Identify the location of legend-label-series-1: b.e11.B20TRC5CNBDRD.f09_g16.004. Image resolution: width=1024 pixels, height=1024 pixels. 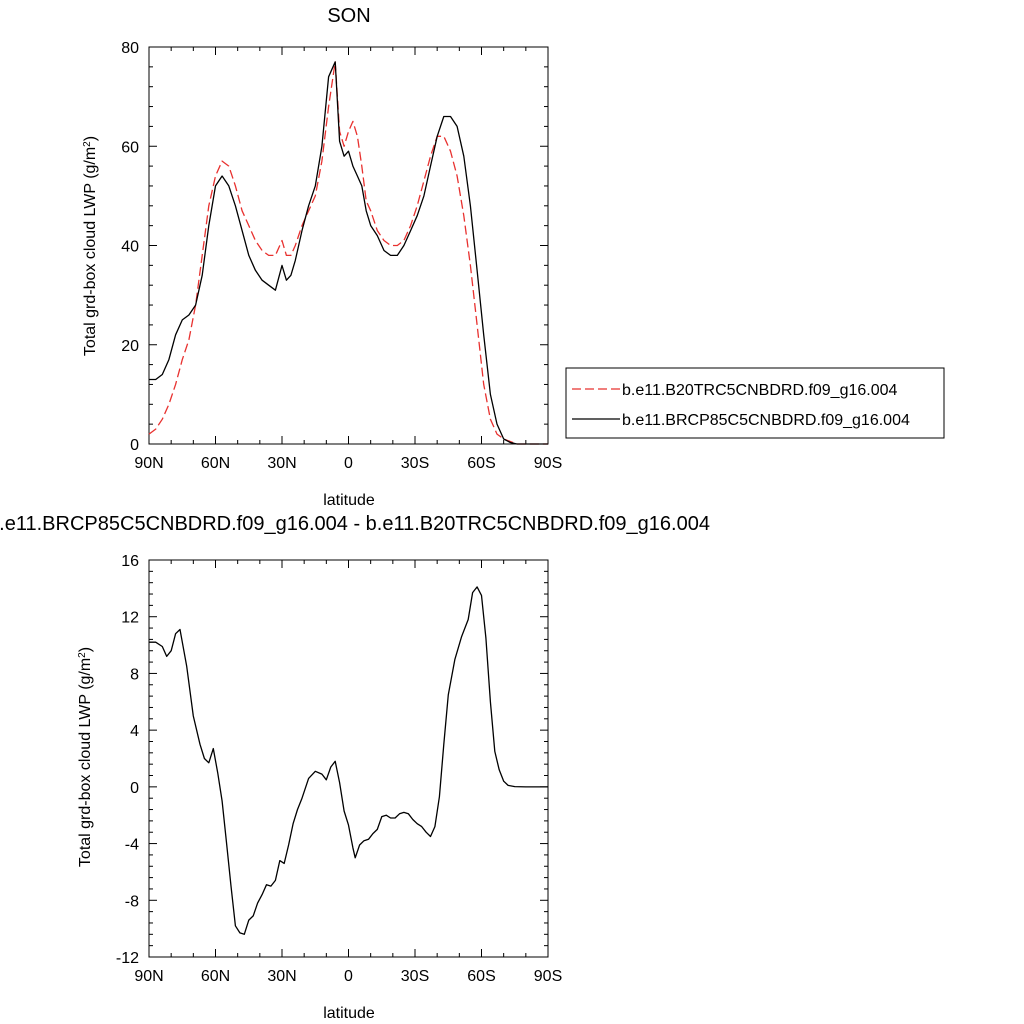
(760, 390).